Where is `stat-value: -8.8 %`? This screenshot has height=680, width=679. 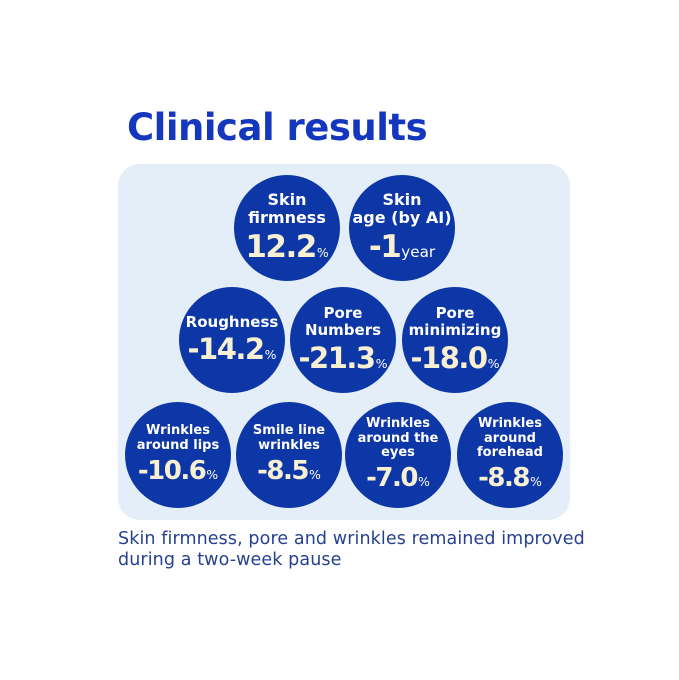
stat-value: -8.8 % is located at coordinates (510, 478).